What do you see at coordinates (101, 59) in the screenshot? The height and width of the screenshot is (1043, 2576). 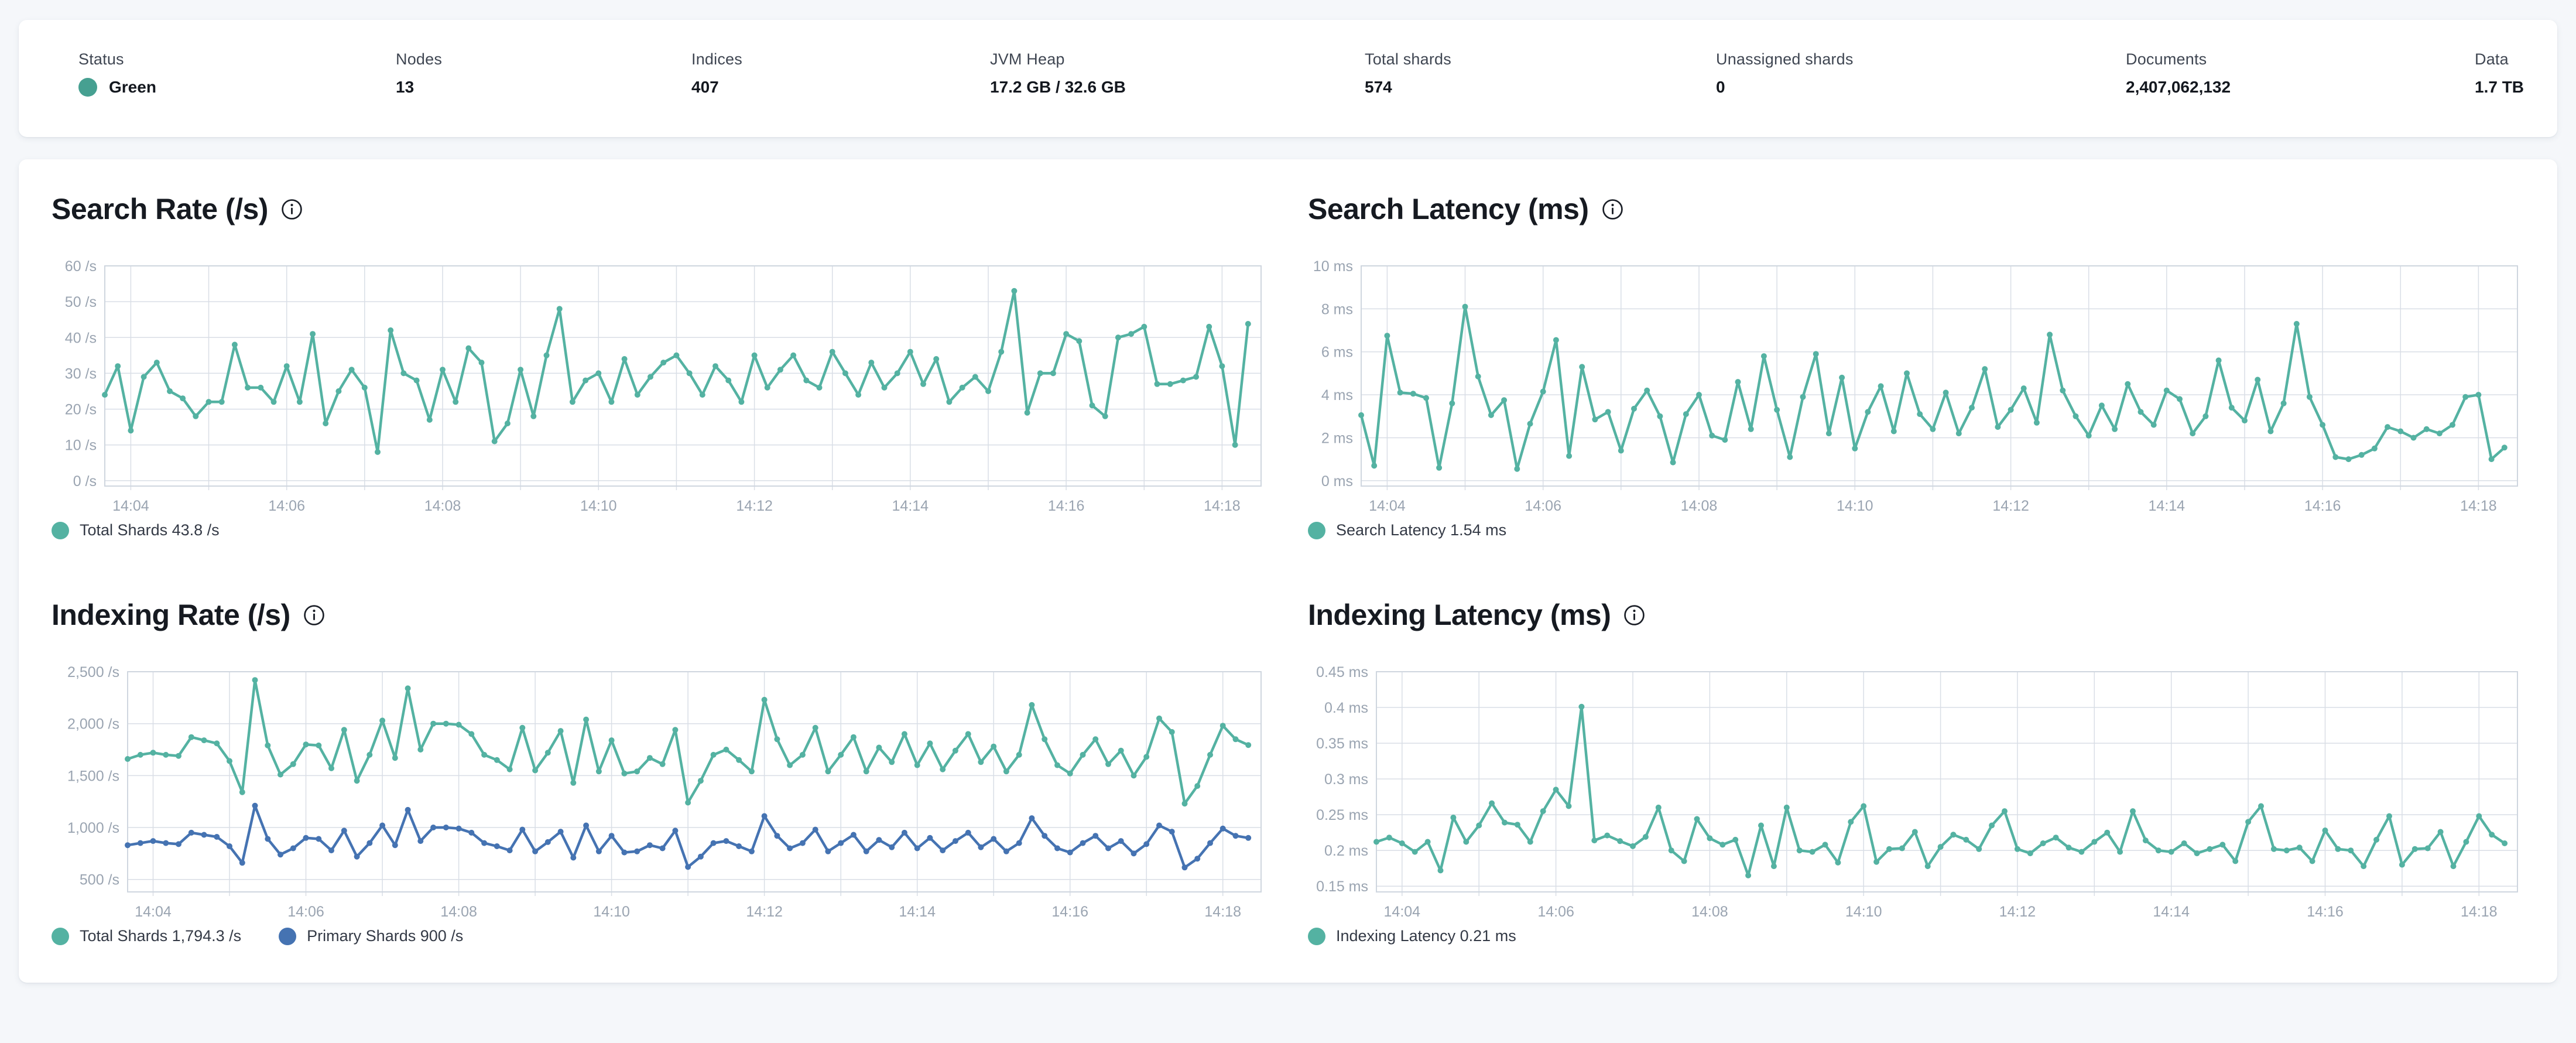 I see `status-label: Status` at bounding box center [101, 59].